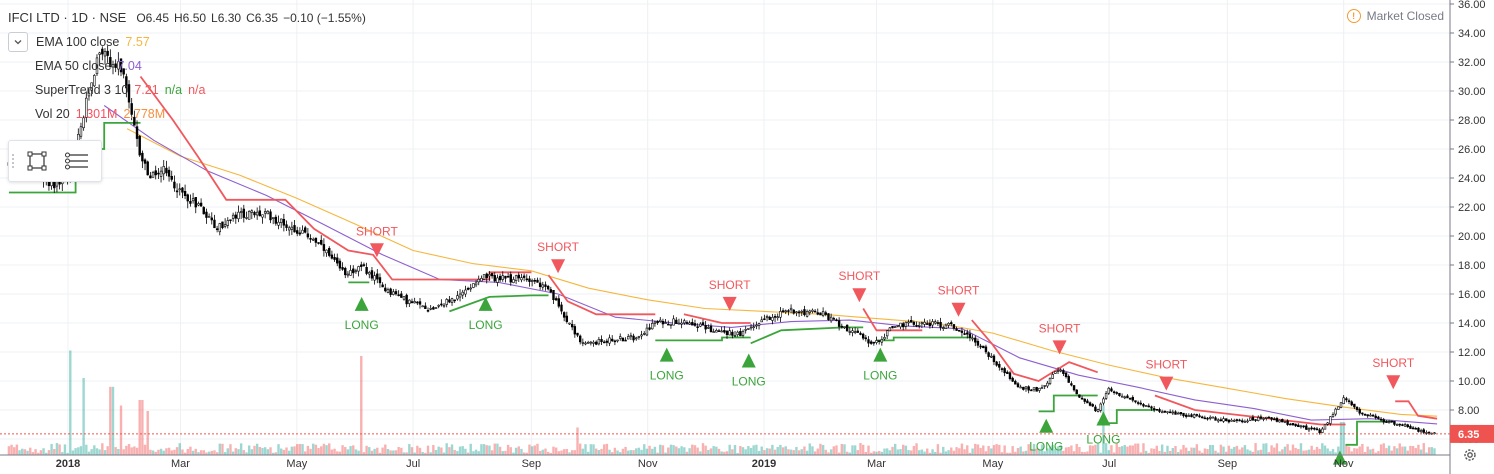 This screenshot has height=474, width=1494. I want to click on long-signal-label: LONG, so click(362, 325).